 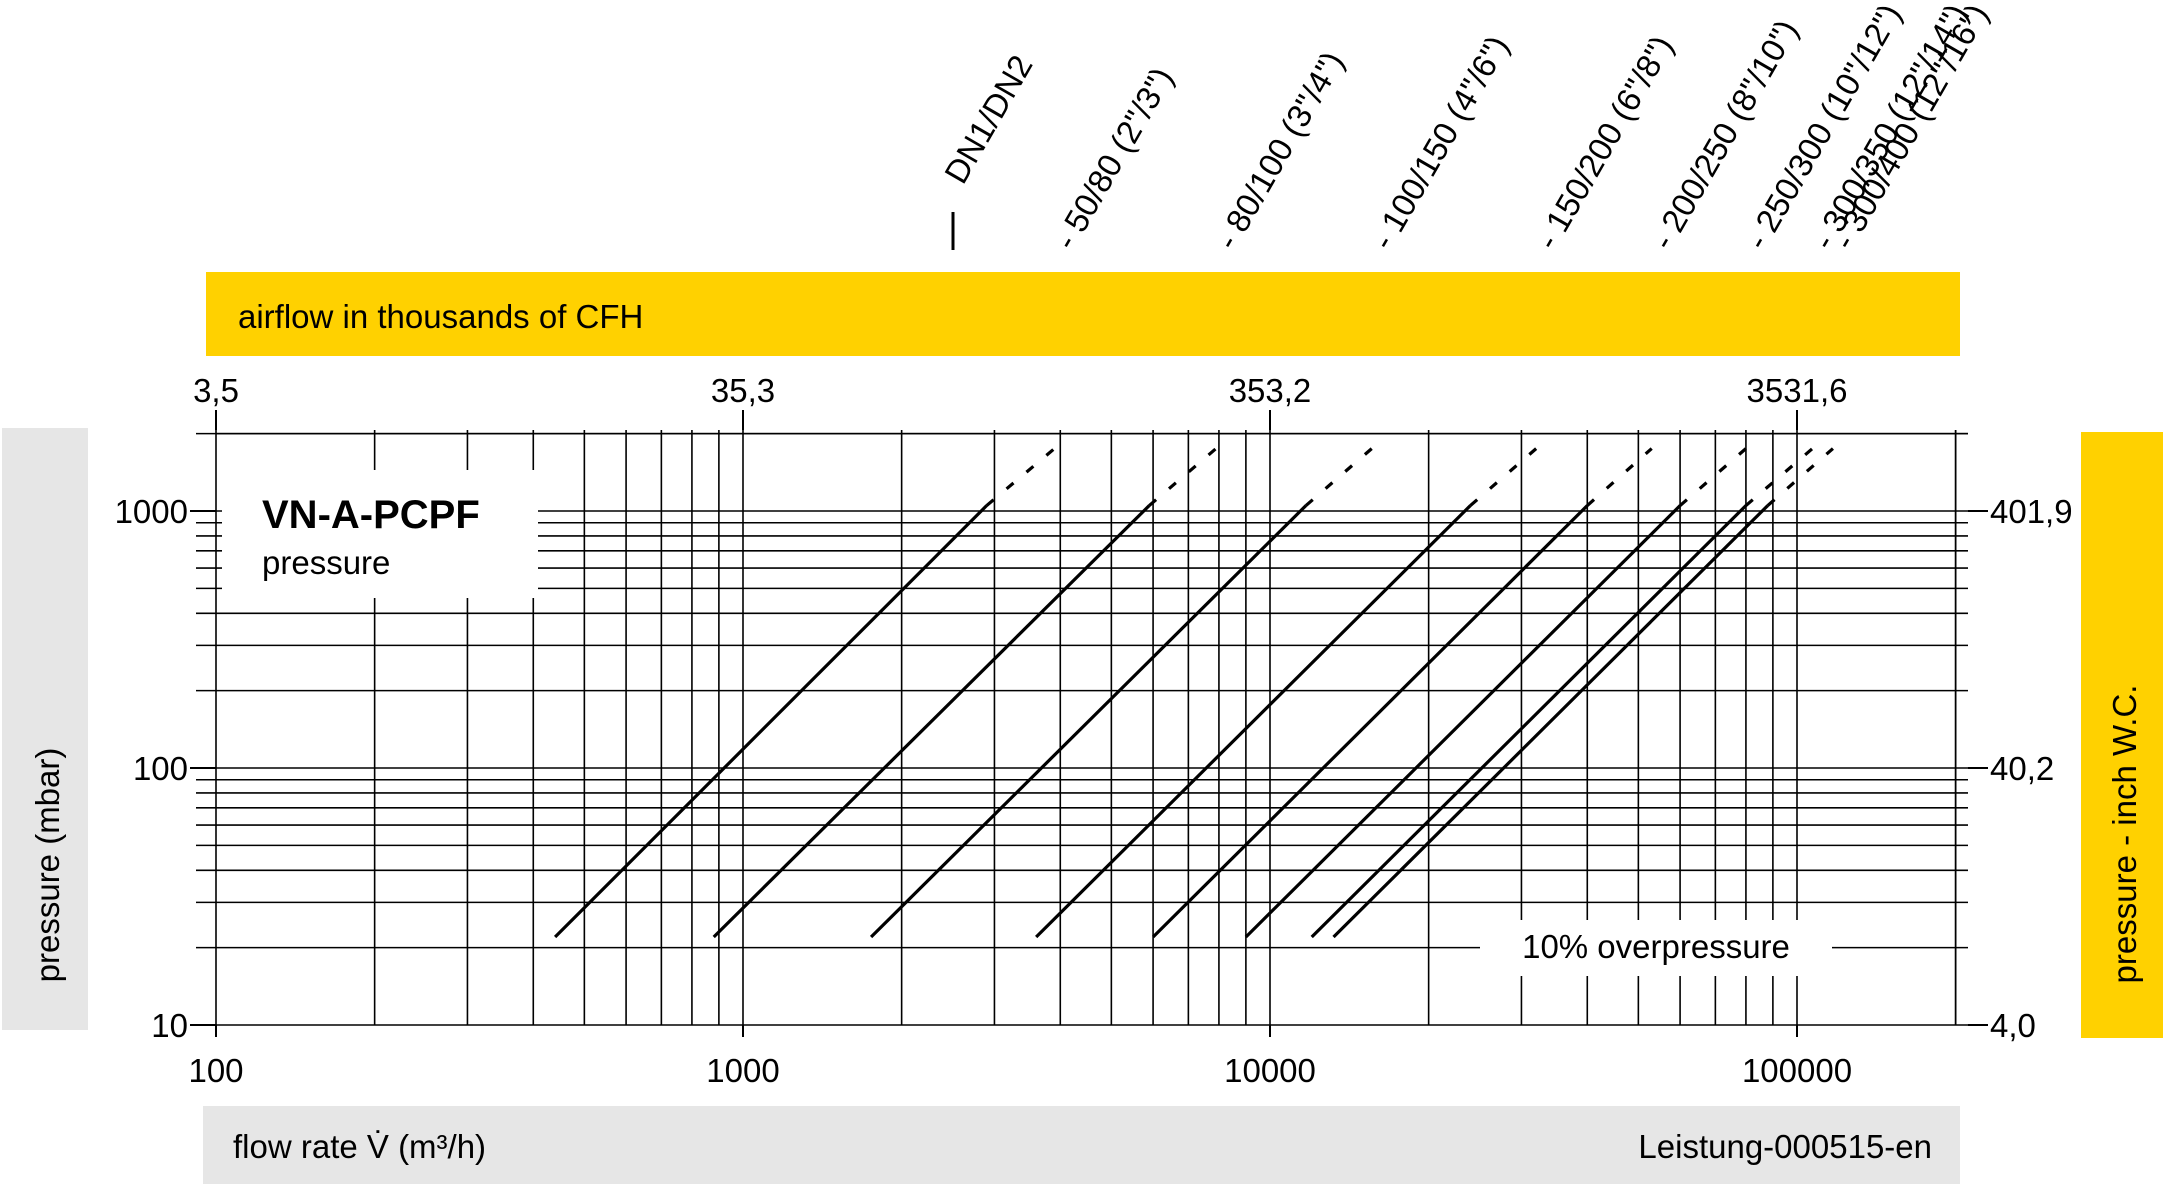 What do you see at coordinates (160, 768) in the screenshot?
I see `y-tick-label: 100` at bounding box center [160, 768].